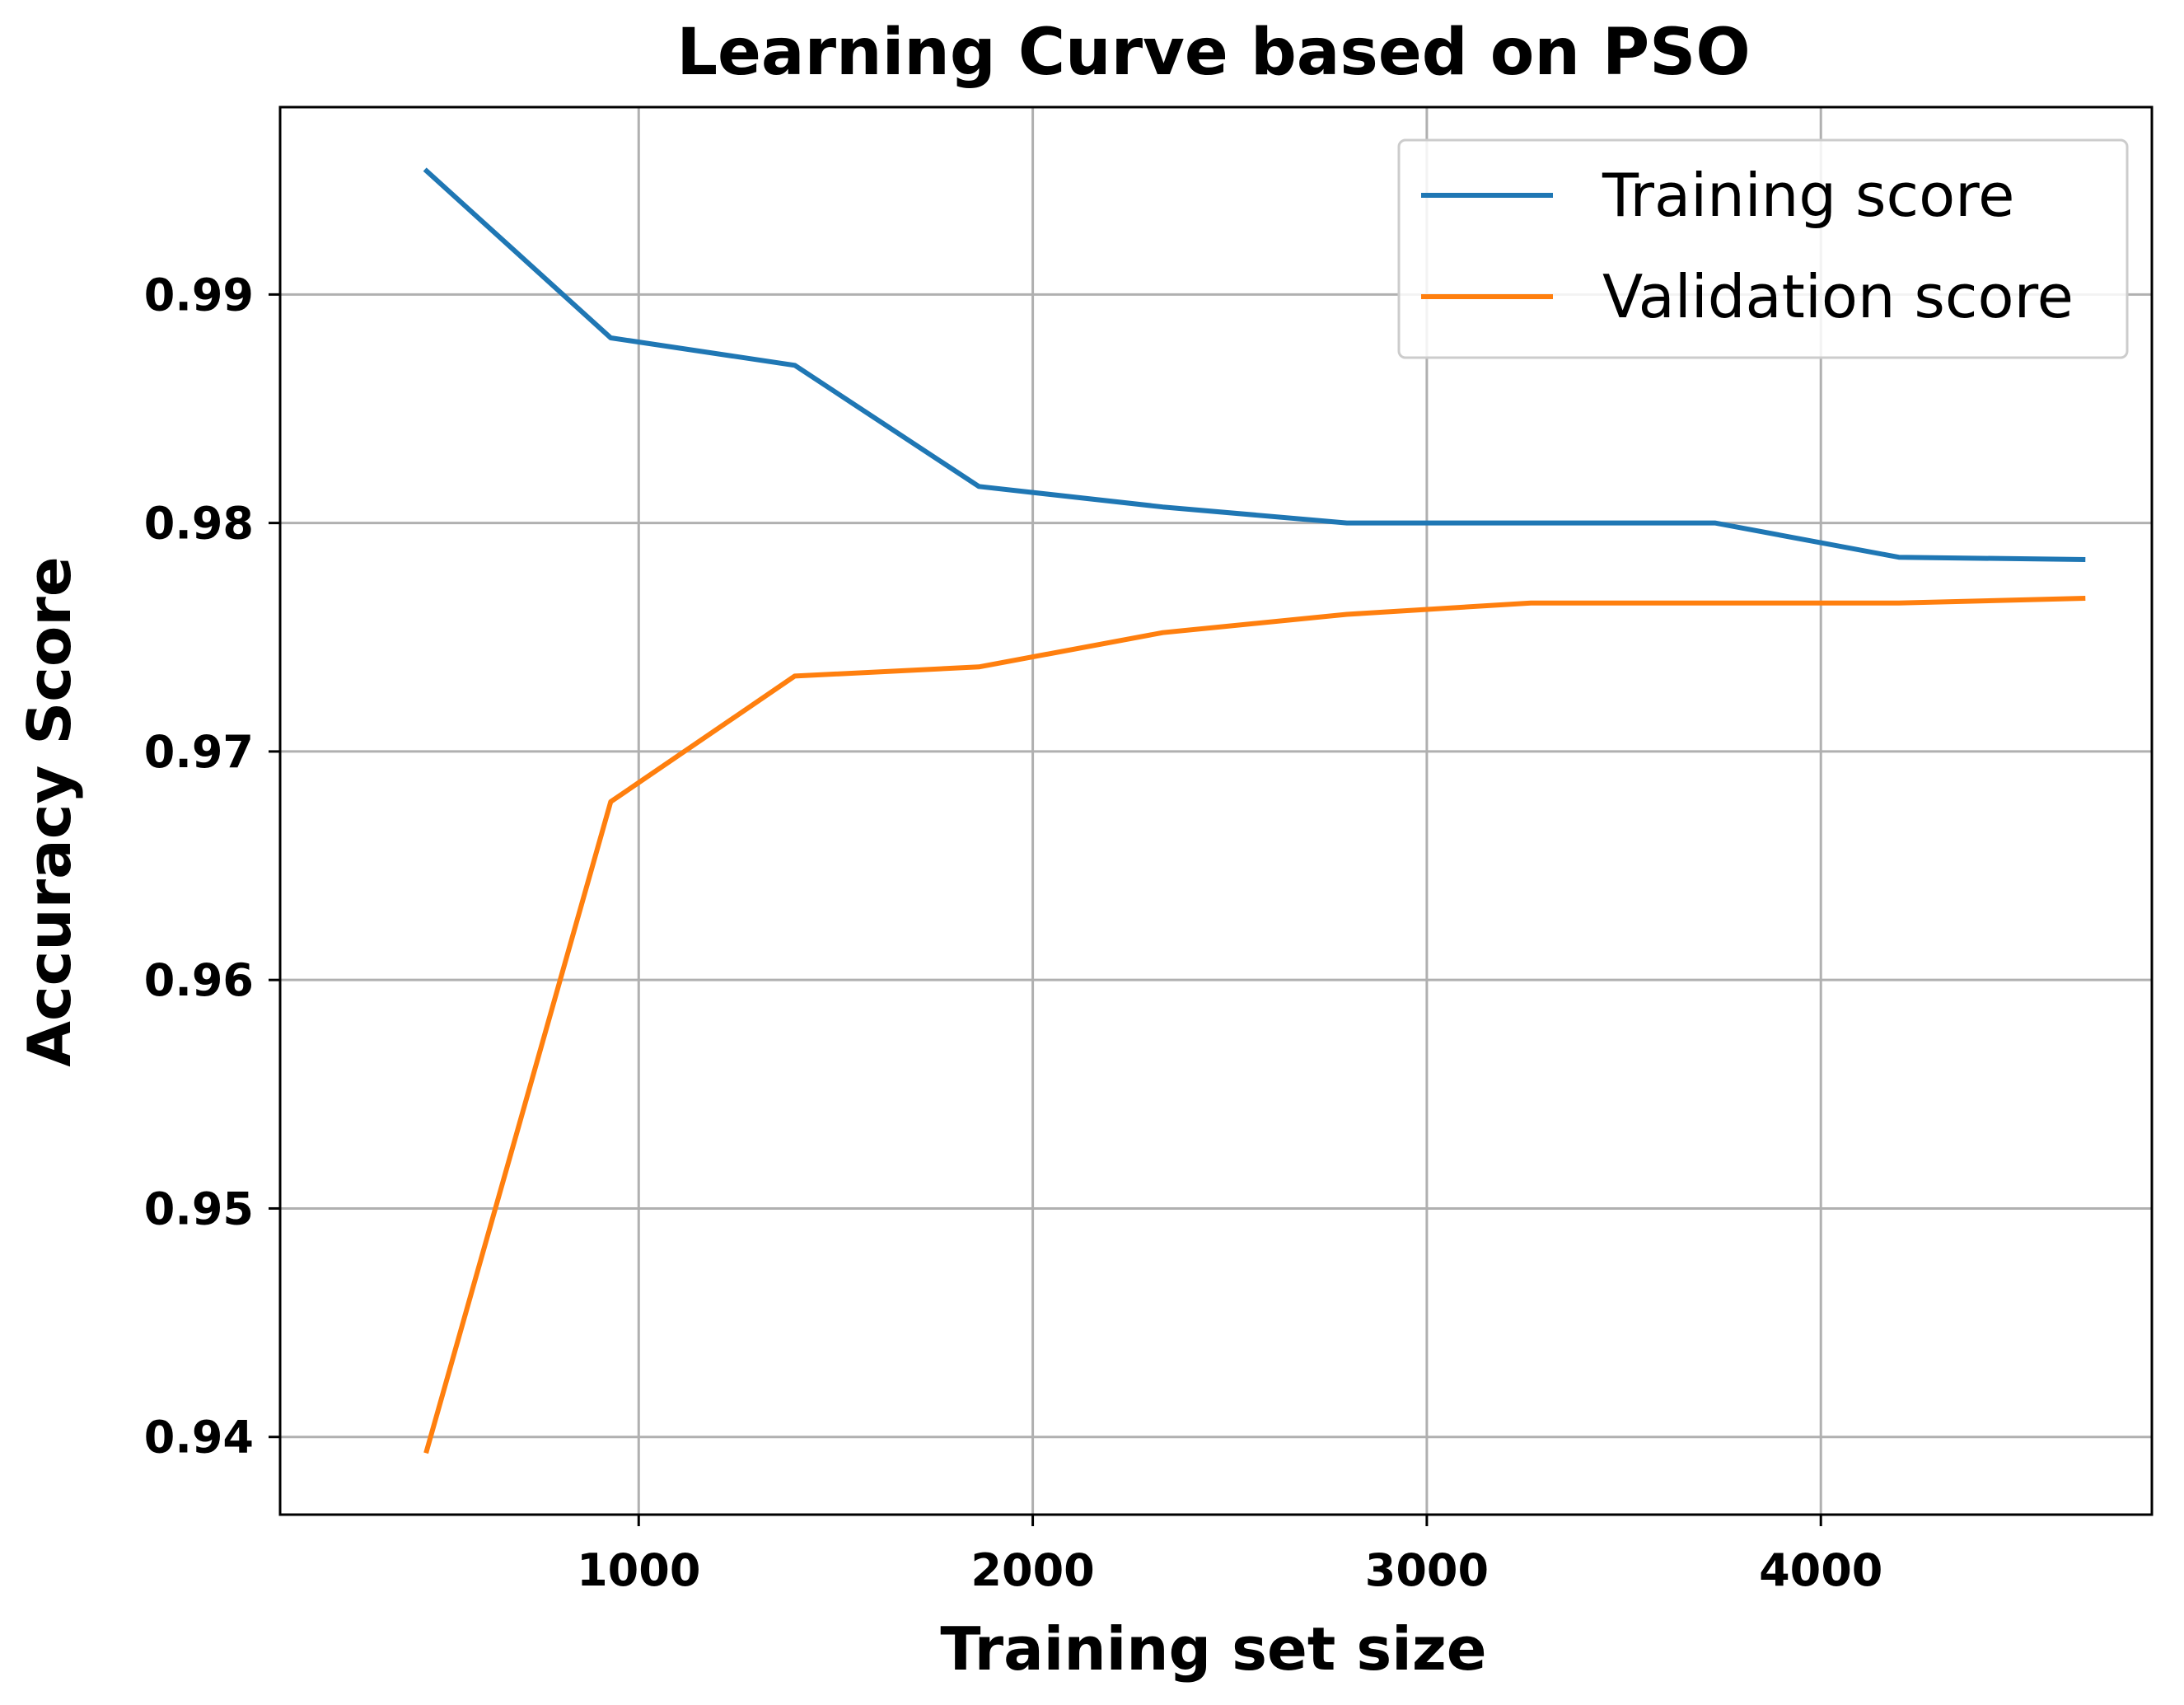 This screenshot has height=1705, width=2184. I want to click on y-tick-label: 0.95, so click(199, 1208).